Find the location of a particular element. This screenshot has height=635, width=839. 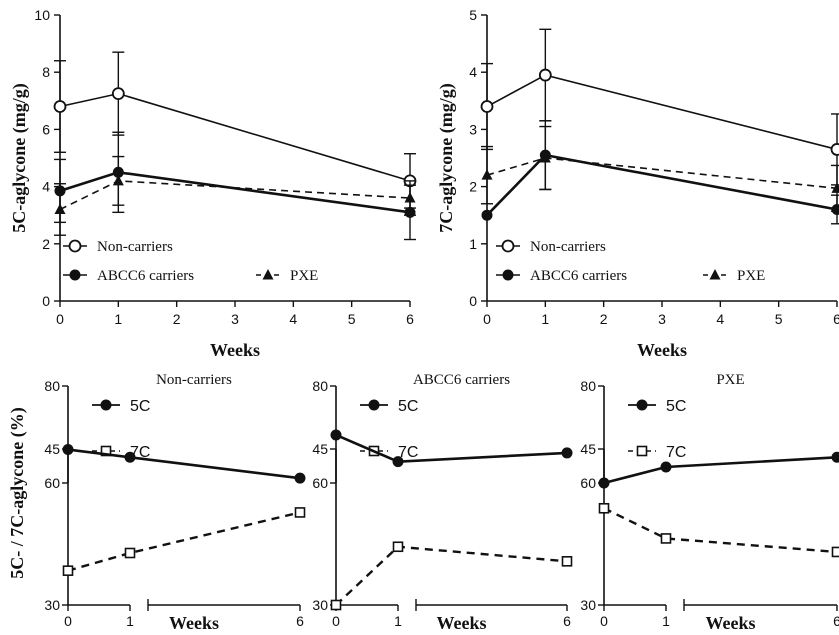

c1-y-tick-label: 1 is located at coordinates (473, 244).